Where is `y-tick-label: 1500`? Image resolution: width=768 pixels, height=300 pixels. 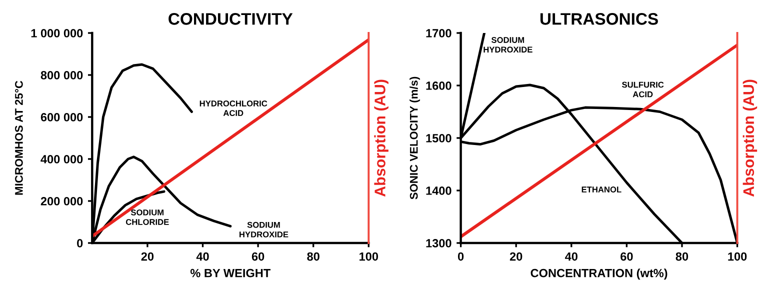 y-tick-label: 1500 is located at coordinates (439, 138).